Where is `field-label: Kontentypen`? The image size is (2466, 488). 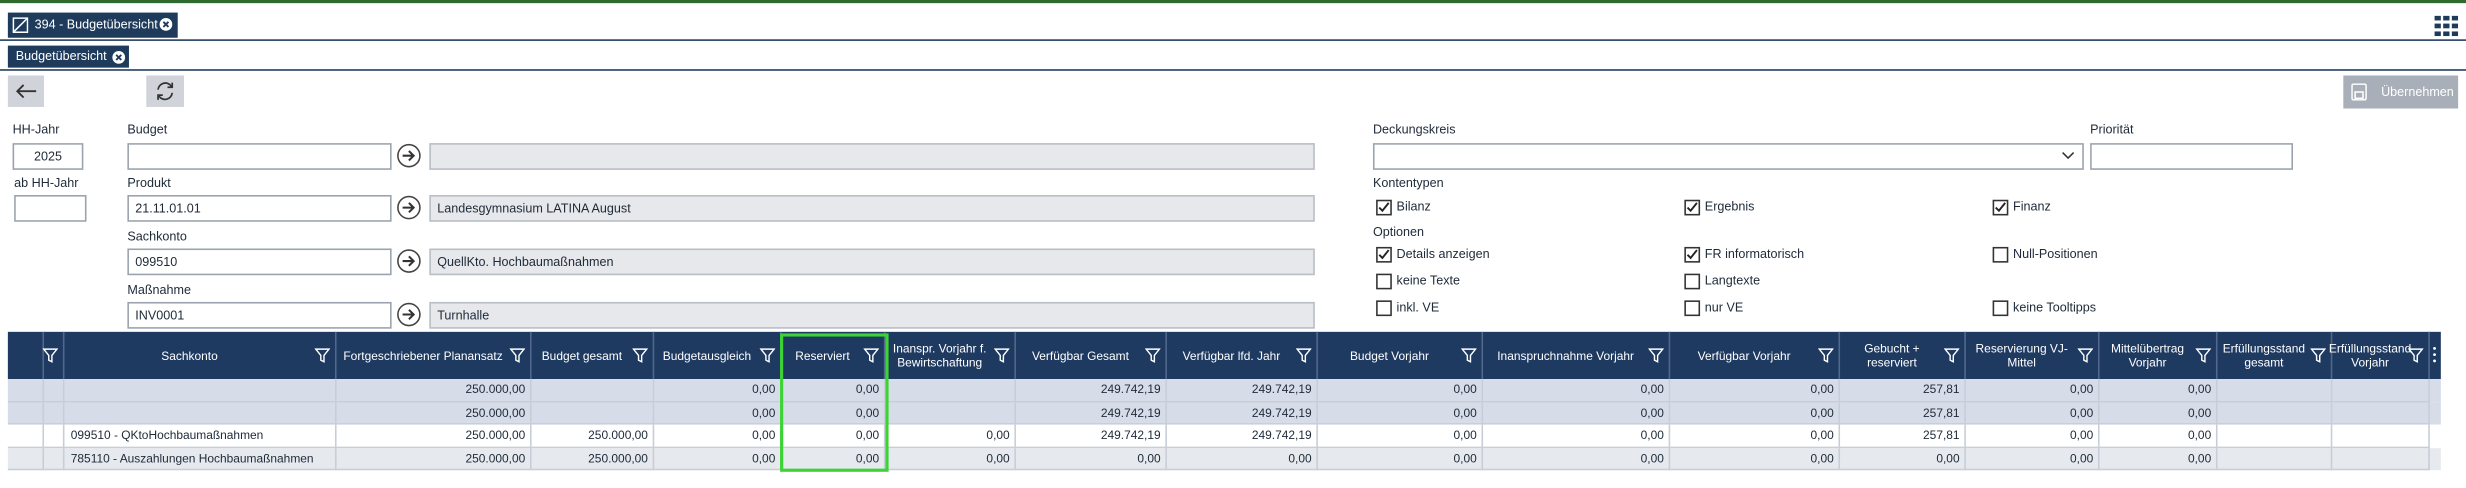 field-label: Kontentypen is located at coordinates (1408, 183).